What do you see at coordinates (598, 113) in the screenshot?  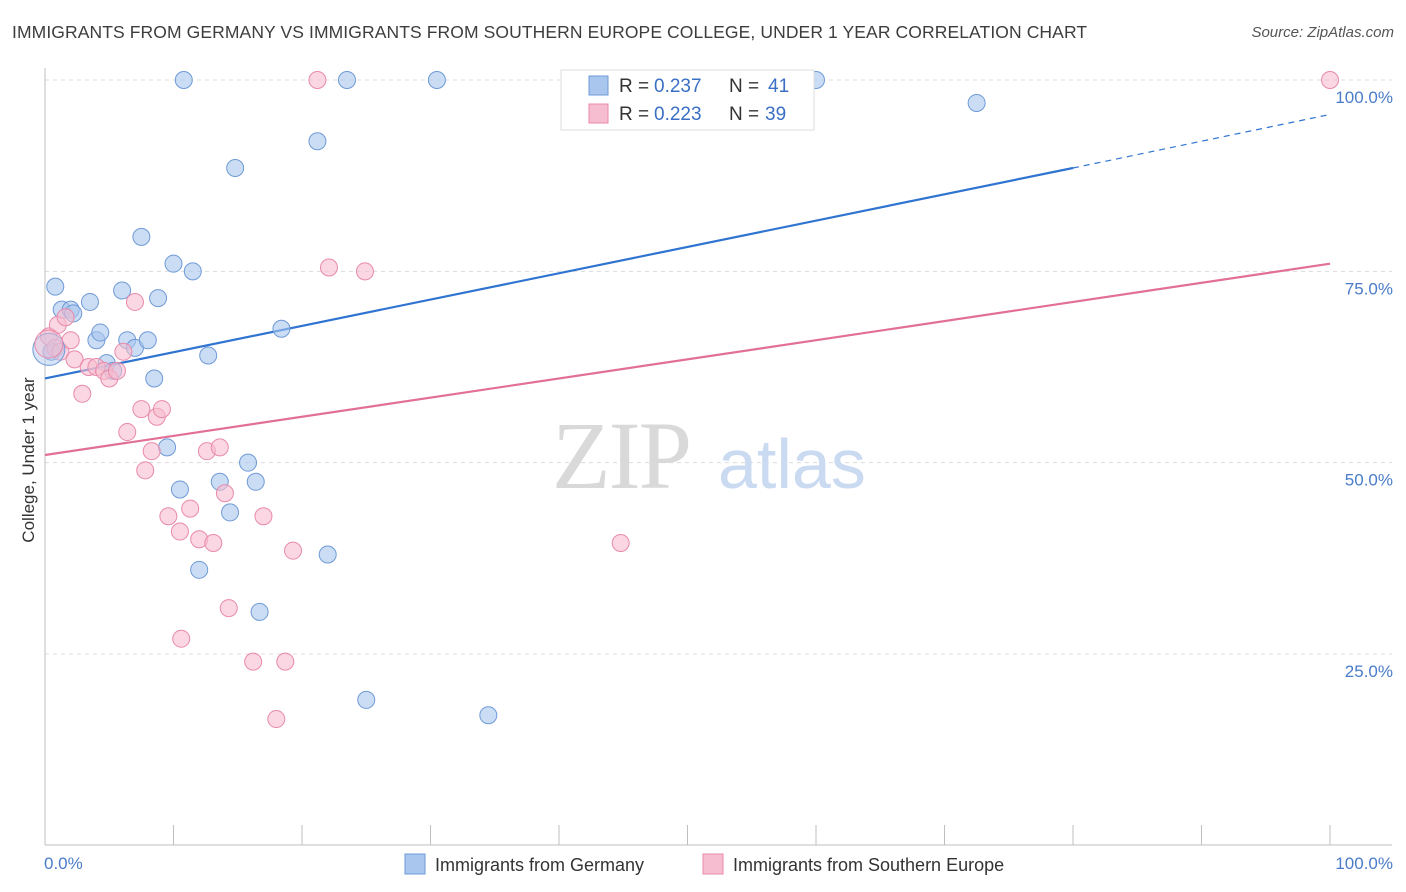 I see `stats-swatch-s-europe` at bounding box center [598, 113].